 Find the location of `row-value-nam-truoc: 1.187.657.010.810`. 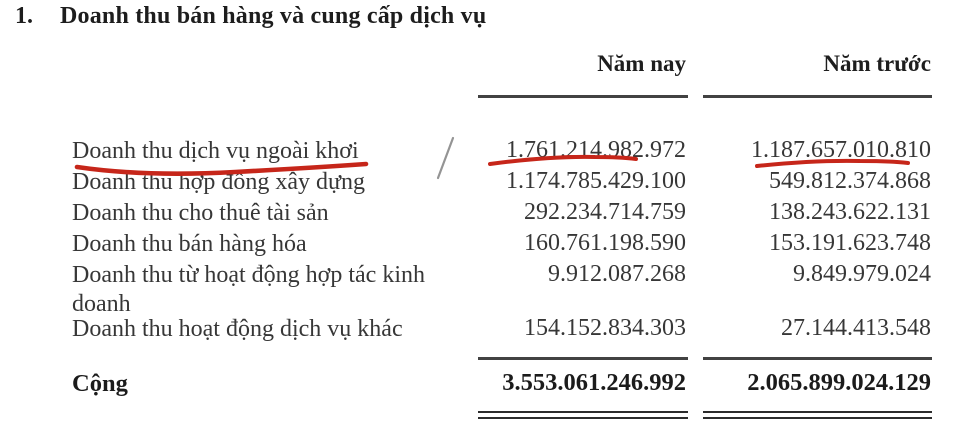

row-value-nam-truoc: 1.187.657.010.810 is located at coordinates (841, 150).